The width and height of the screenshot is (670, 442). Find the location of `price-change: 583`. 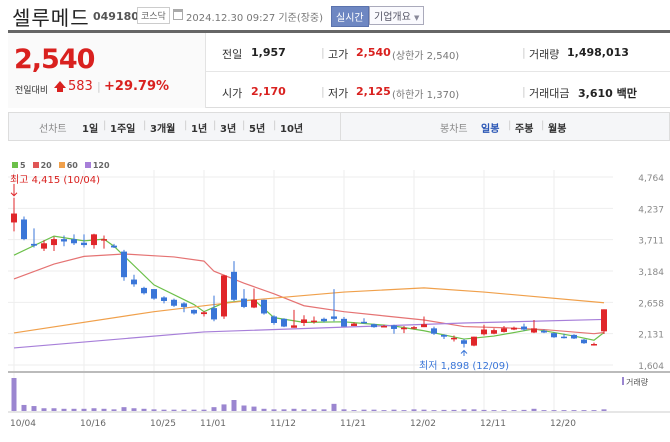

price-change: 583 is located at coordinates (80, 86).